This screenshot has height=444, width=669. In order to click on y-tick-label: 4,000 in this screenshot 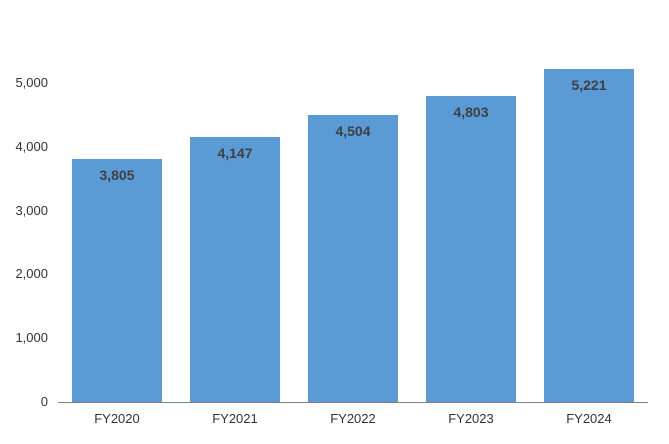, I will do `click(31, 146)`.